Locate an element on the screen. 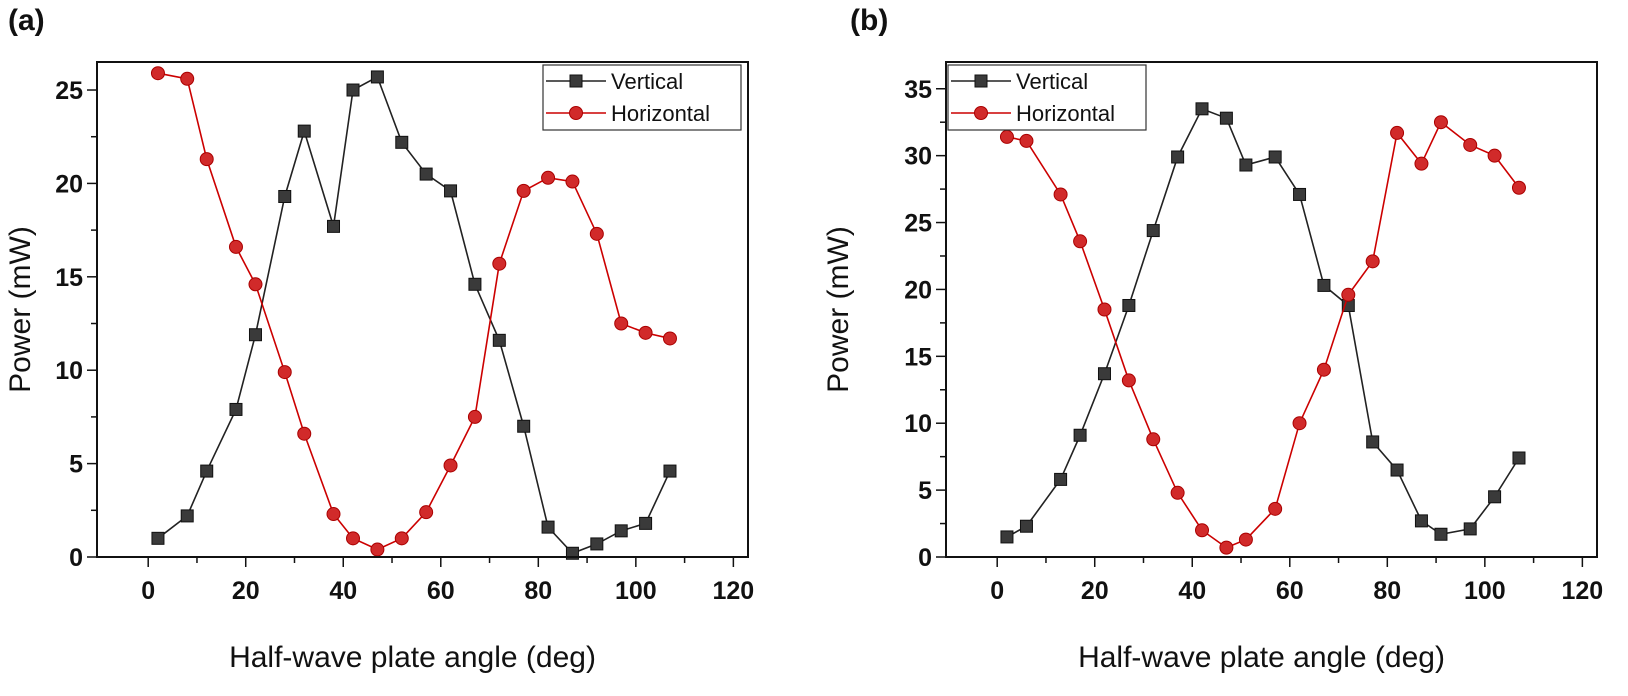  y-tick-label: 35 is located at coordinates (918, 90).